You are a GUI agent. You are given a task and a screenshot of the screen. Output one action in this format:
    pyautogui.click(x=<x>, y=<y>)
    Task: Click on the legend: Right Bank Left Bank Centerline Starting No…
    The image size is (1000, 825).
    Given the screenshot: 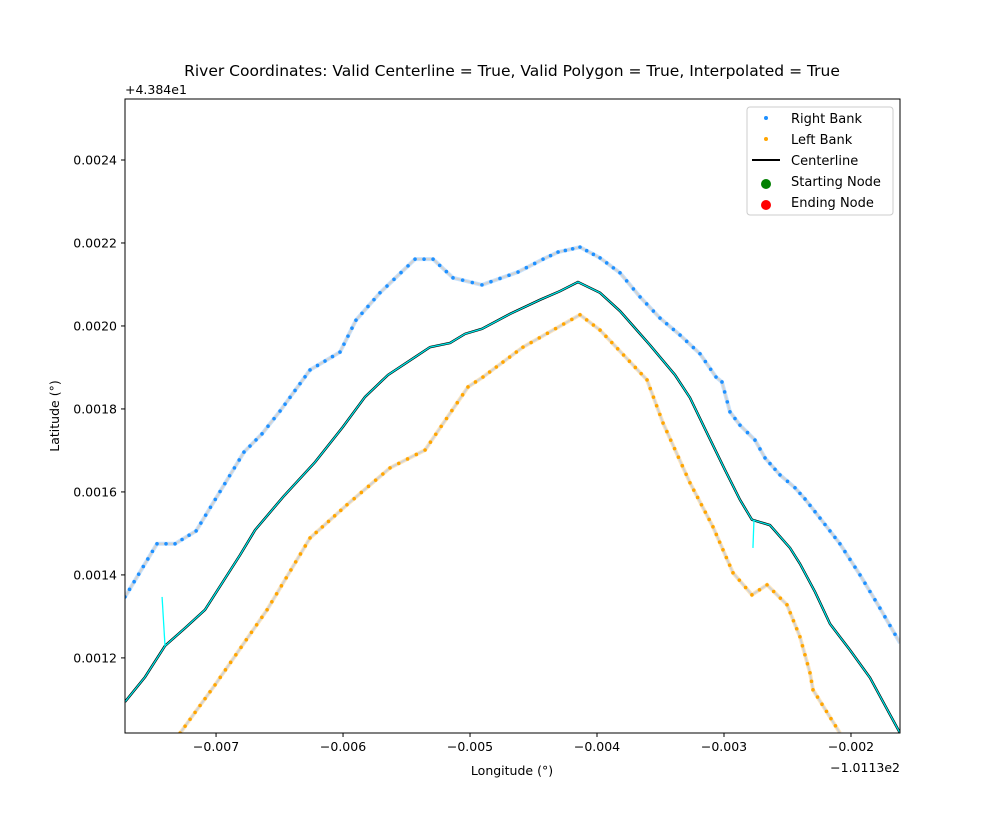 What is the action you would take?
    pyautogui.click(x=820, y=161)
    